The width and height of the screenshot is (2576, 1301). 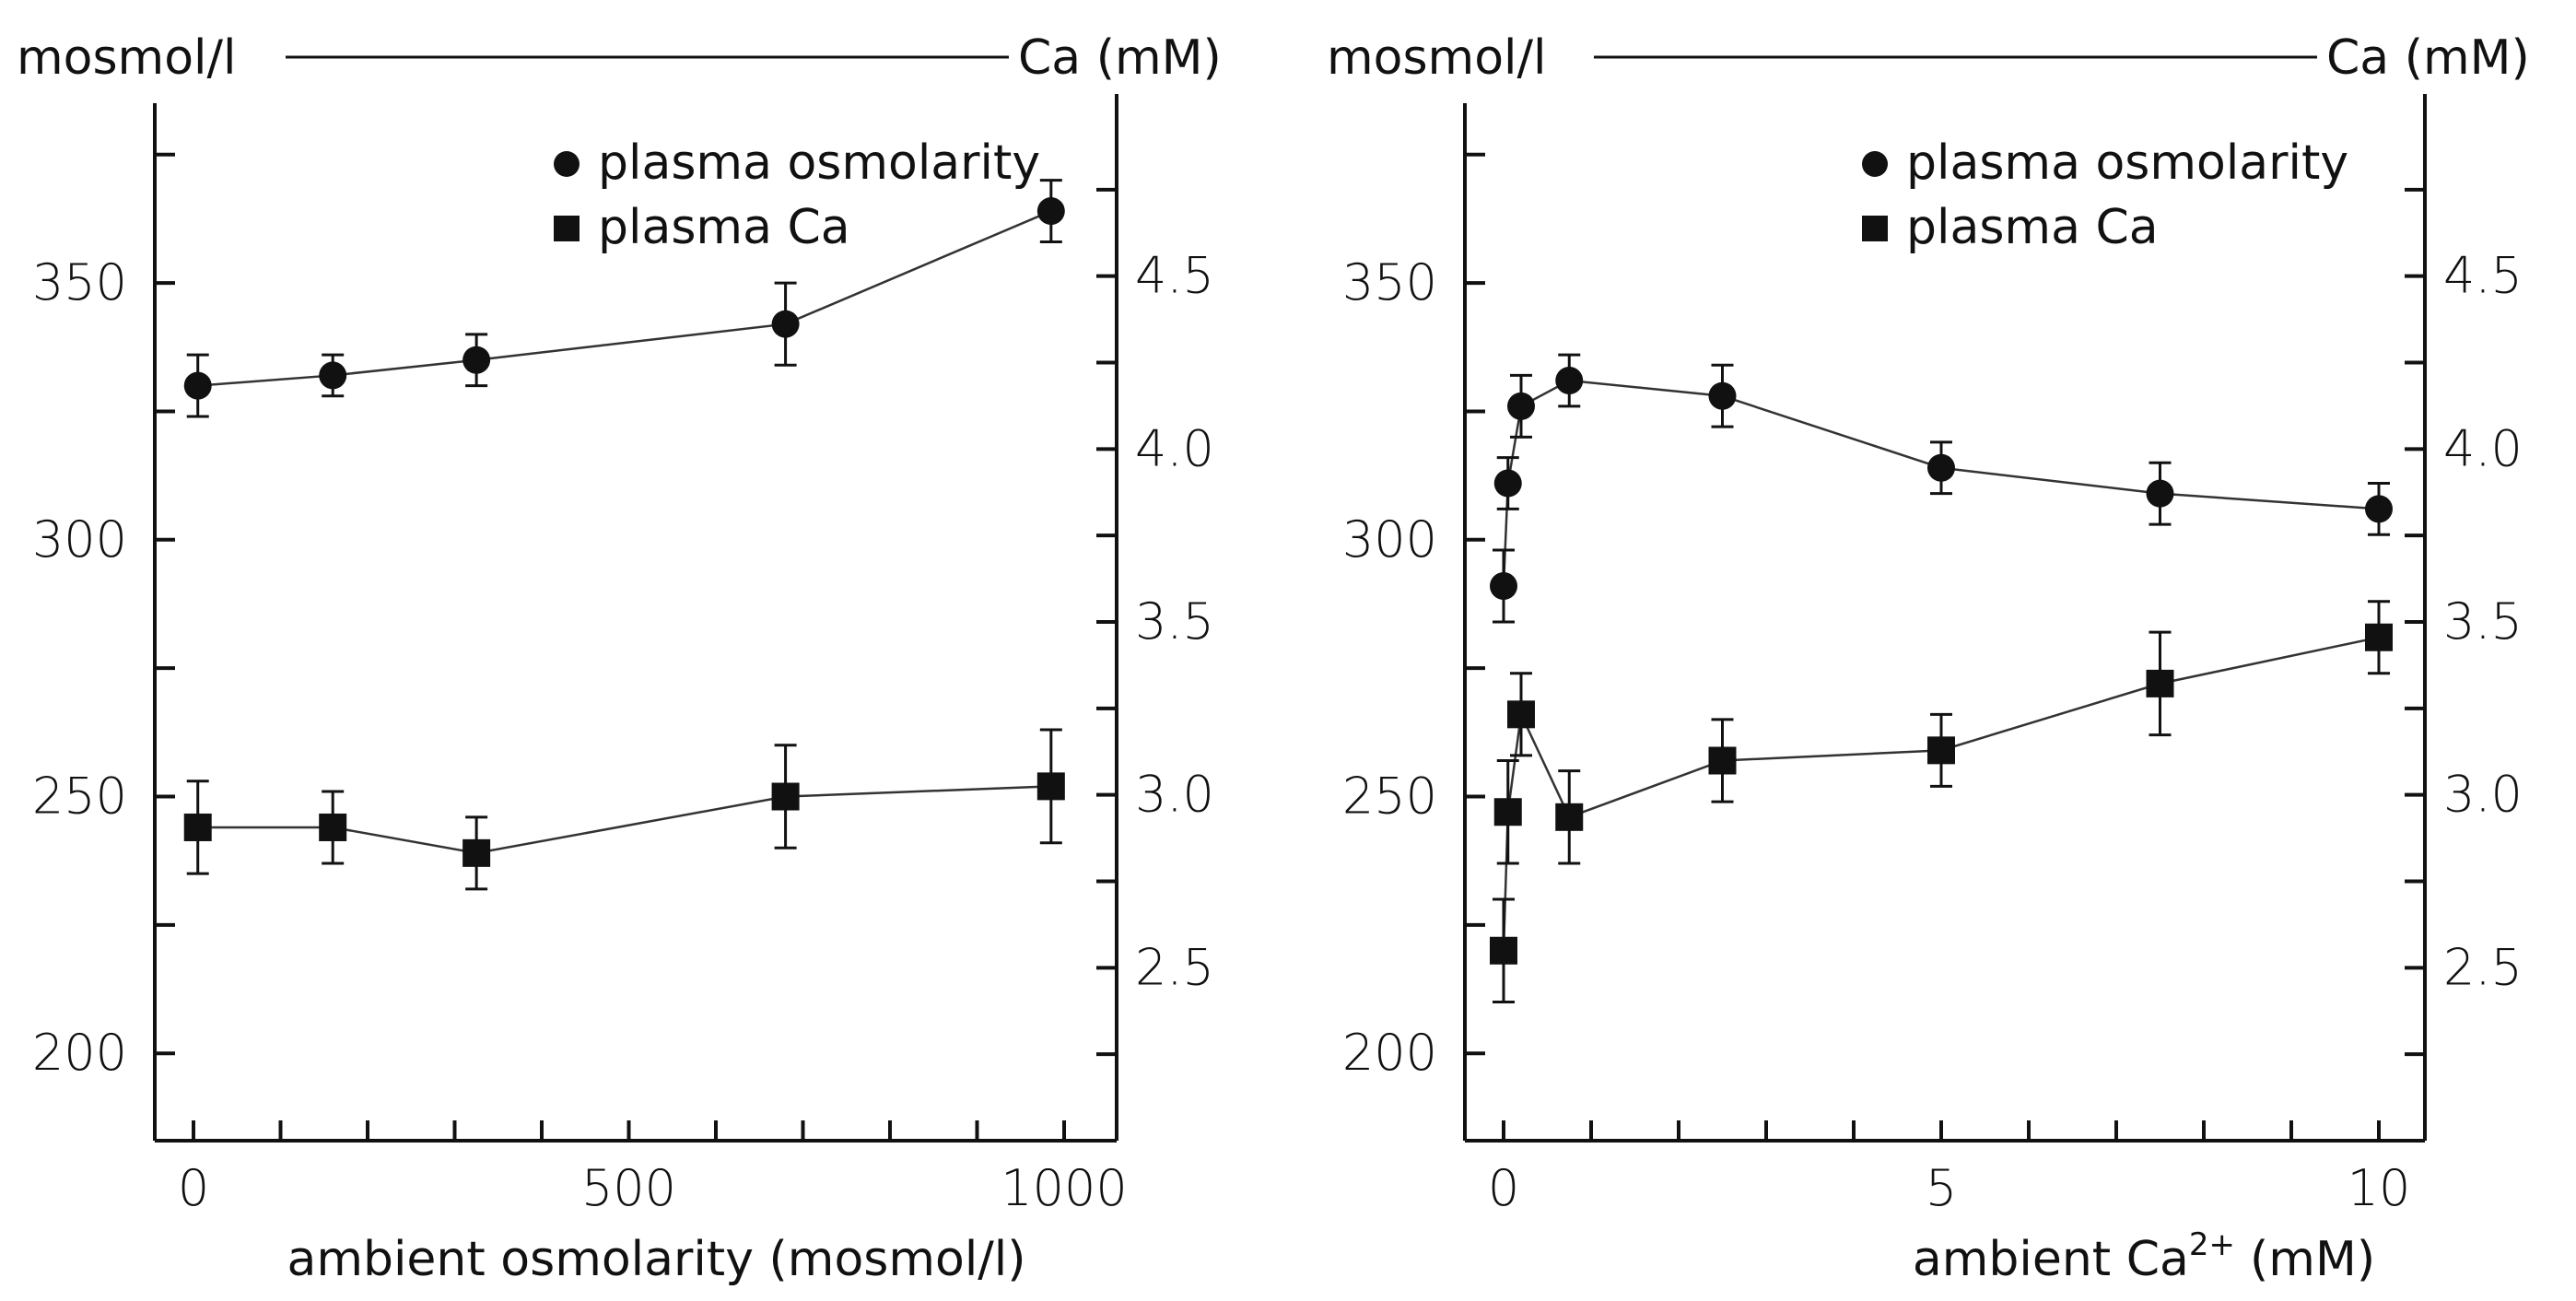 What do you see at coordinates (2212, 1244) in the screenshot?
I see `x-axis-title-superscript: 2+` at bounding box center [2212, 1244].